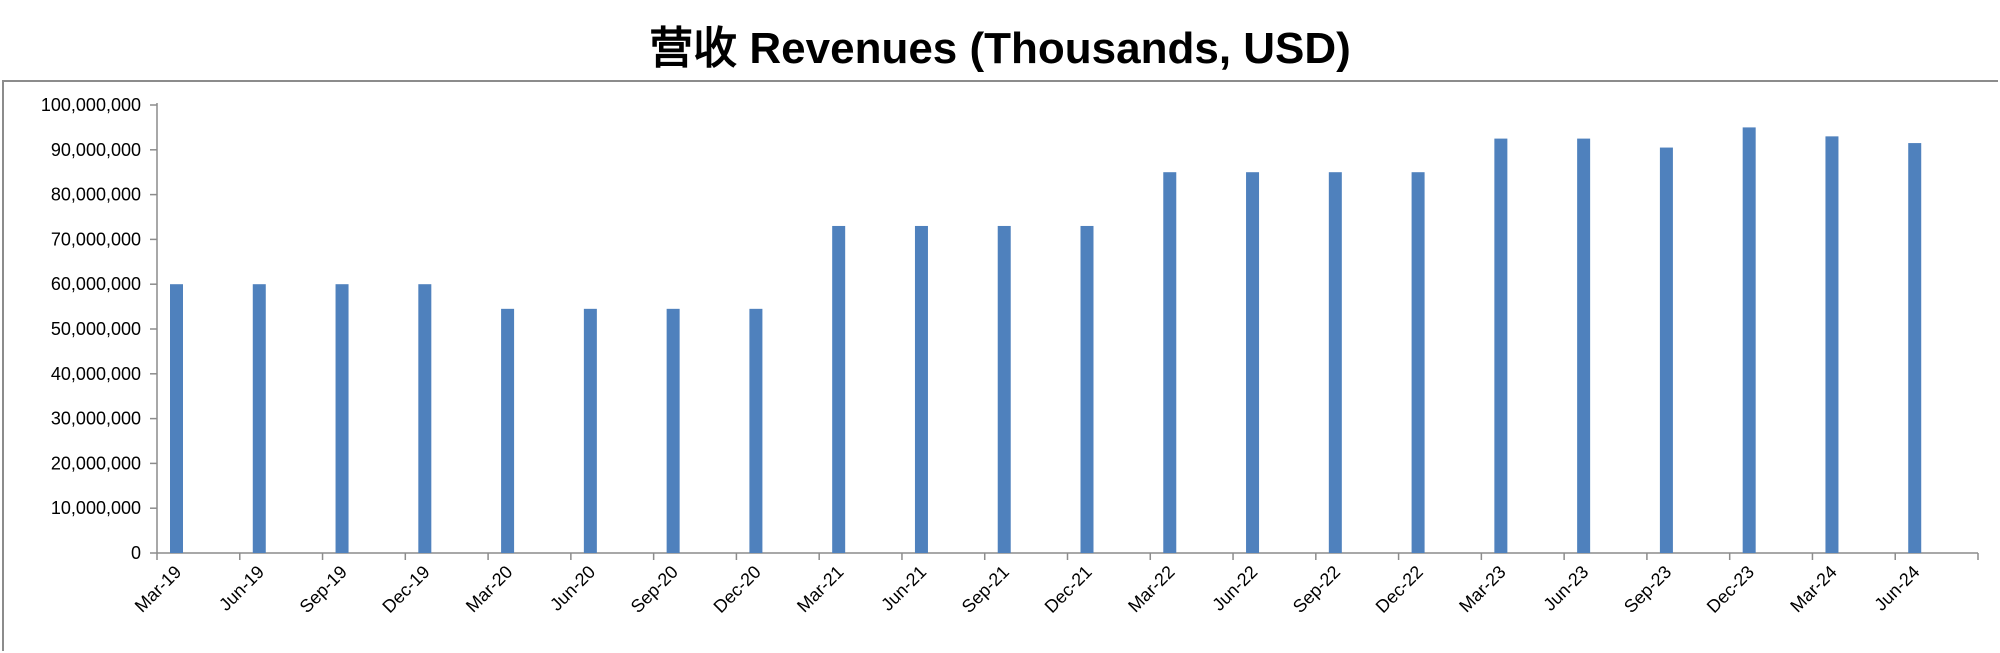 The height and width of the screenshot is (653, 2000). What do you see at coordinates (1068, 589) in the screenshot?
I see `x-tick-label: Dec-21` at bounding box center [1068, 589].